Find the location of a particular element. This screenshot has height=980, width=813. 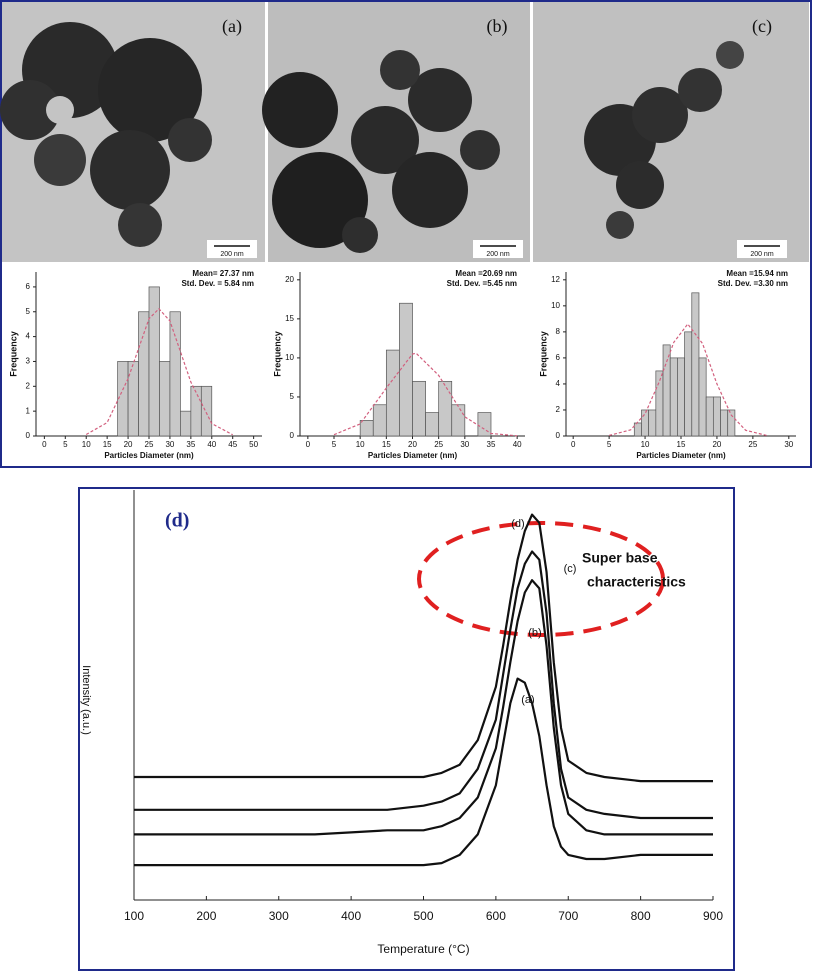

x-tick-label: 500 is located at coordinates (423, 916).